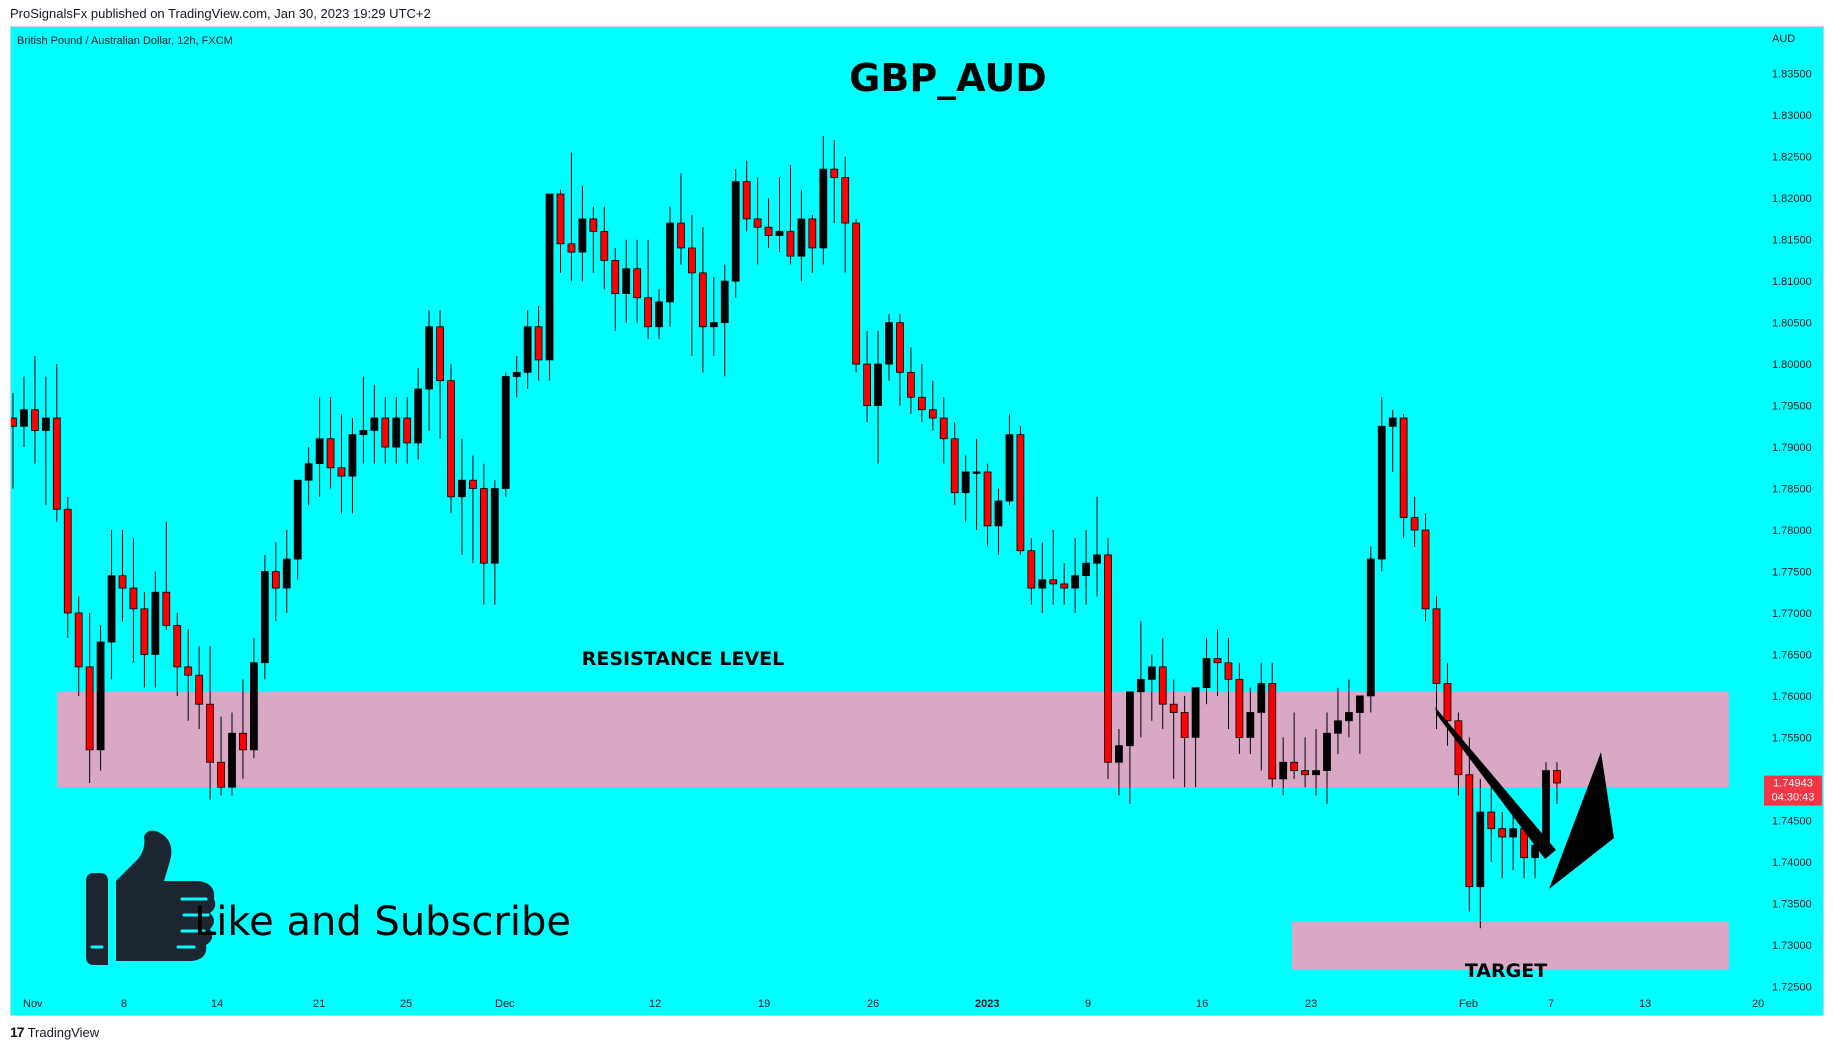  I want to click on footer-brand: TradingView, so click(63, 1032).